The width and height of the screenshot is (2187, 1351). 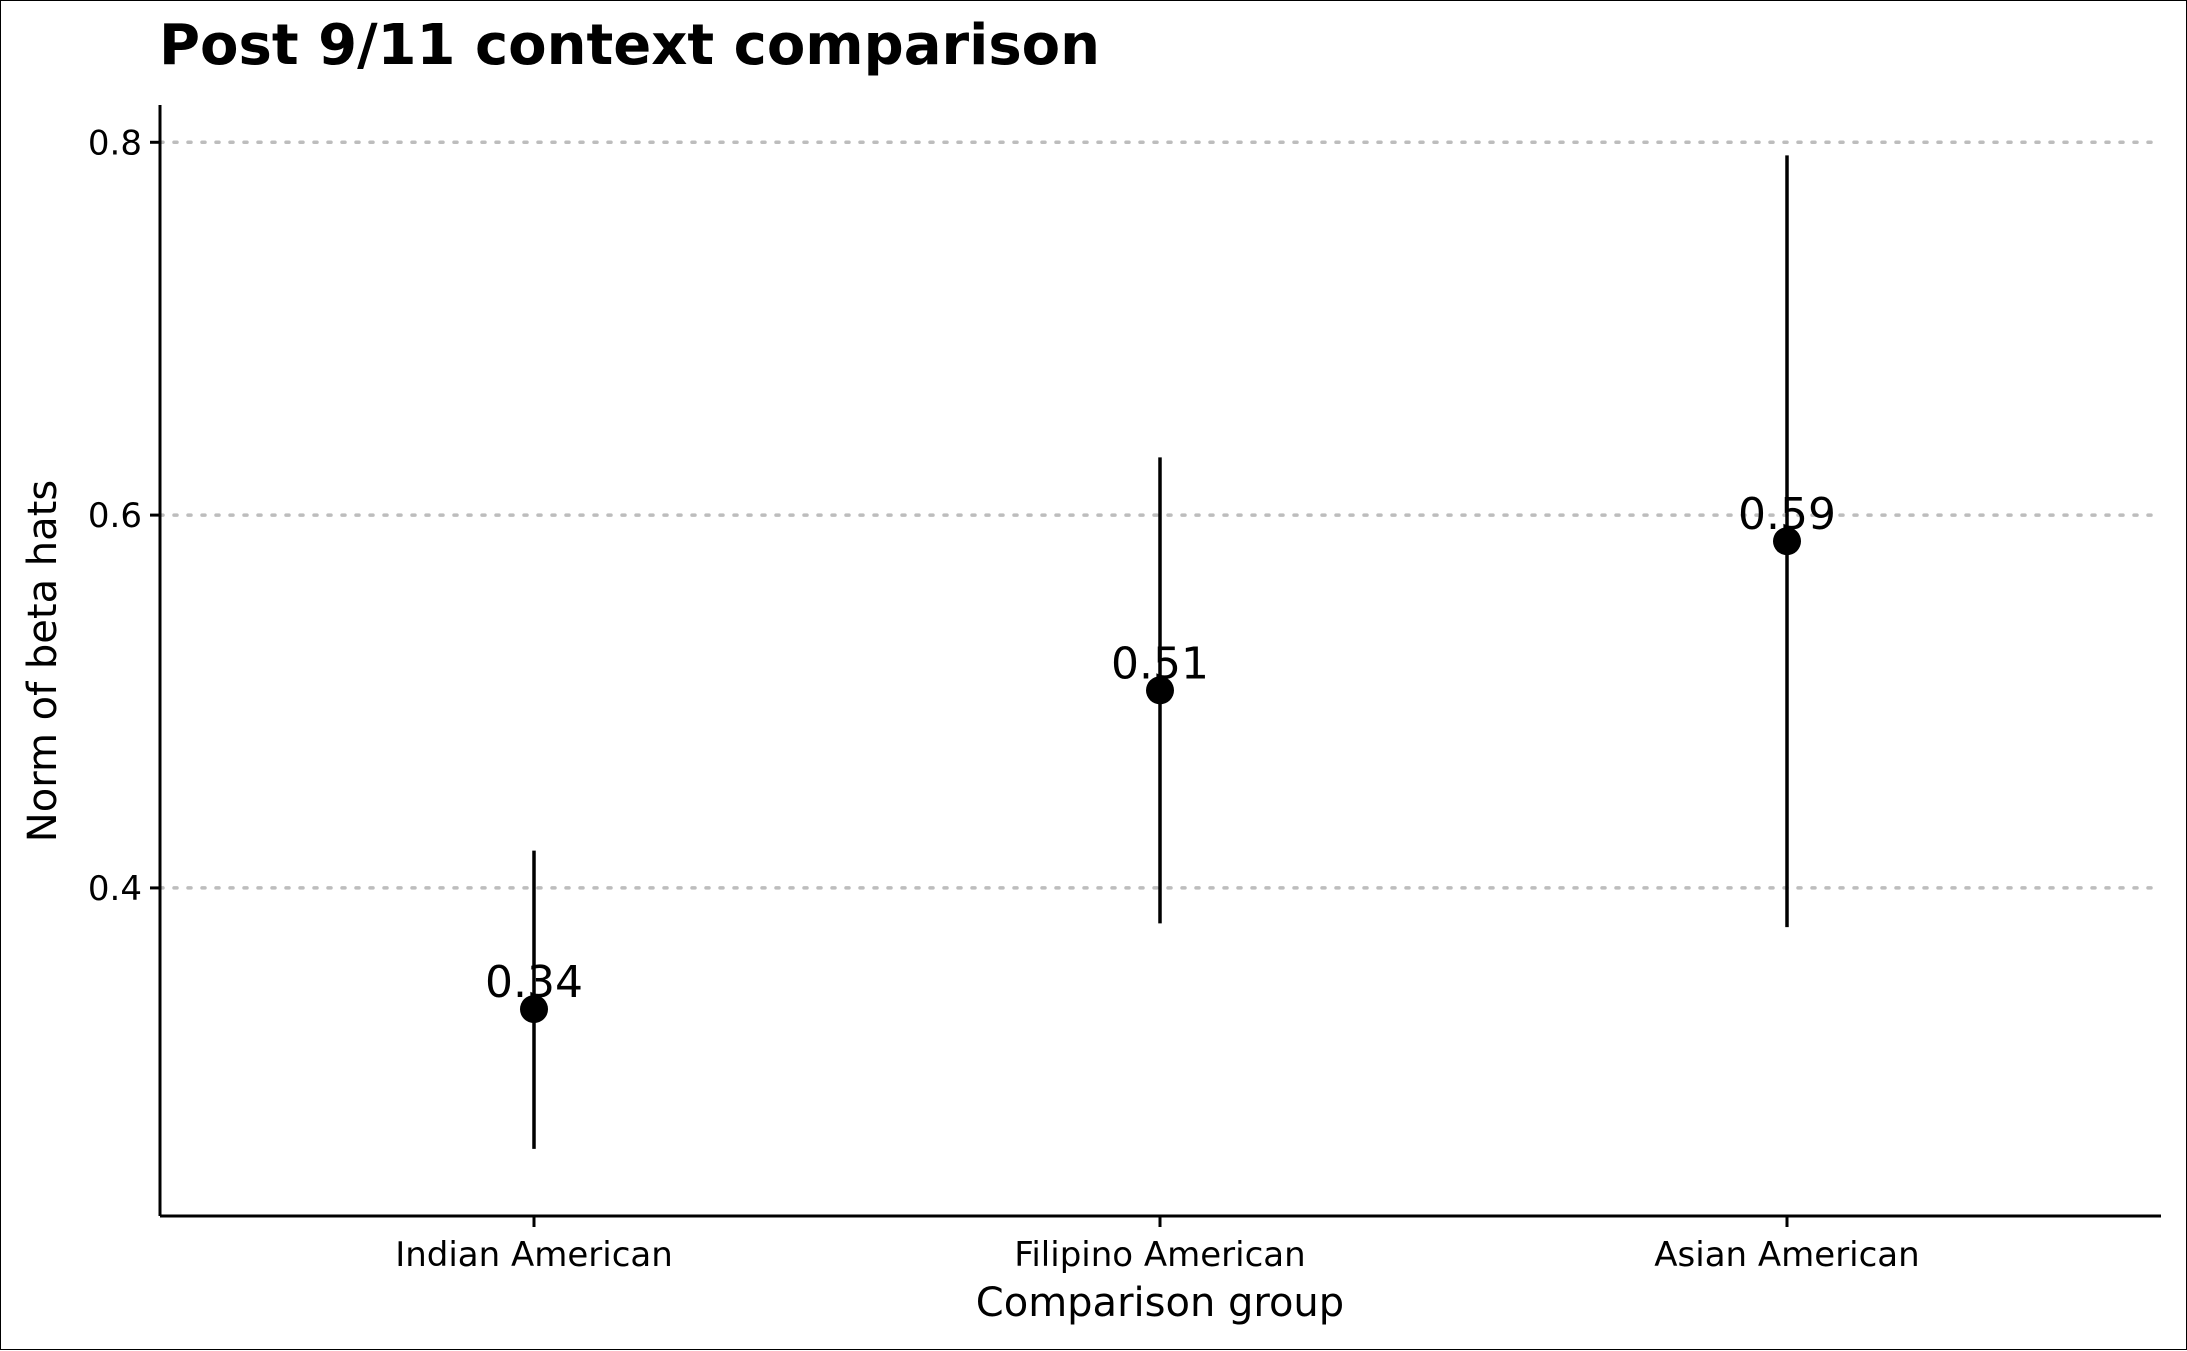 What do you see at coordinates (534, 982) in the screenshot?
I see `data-label: 0.34` at bounding box center [534, 982].